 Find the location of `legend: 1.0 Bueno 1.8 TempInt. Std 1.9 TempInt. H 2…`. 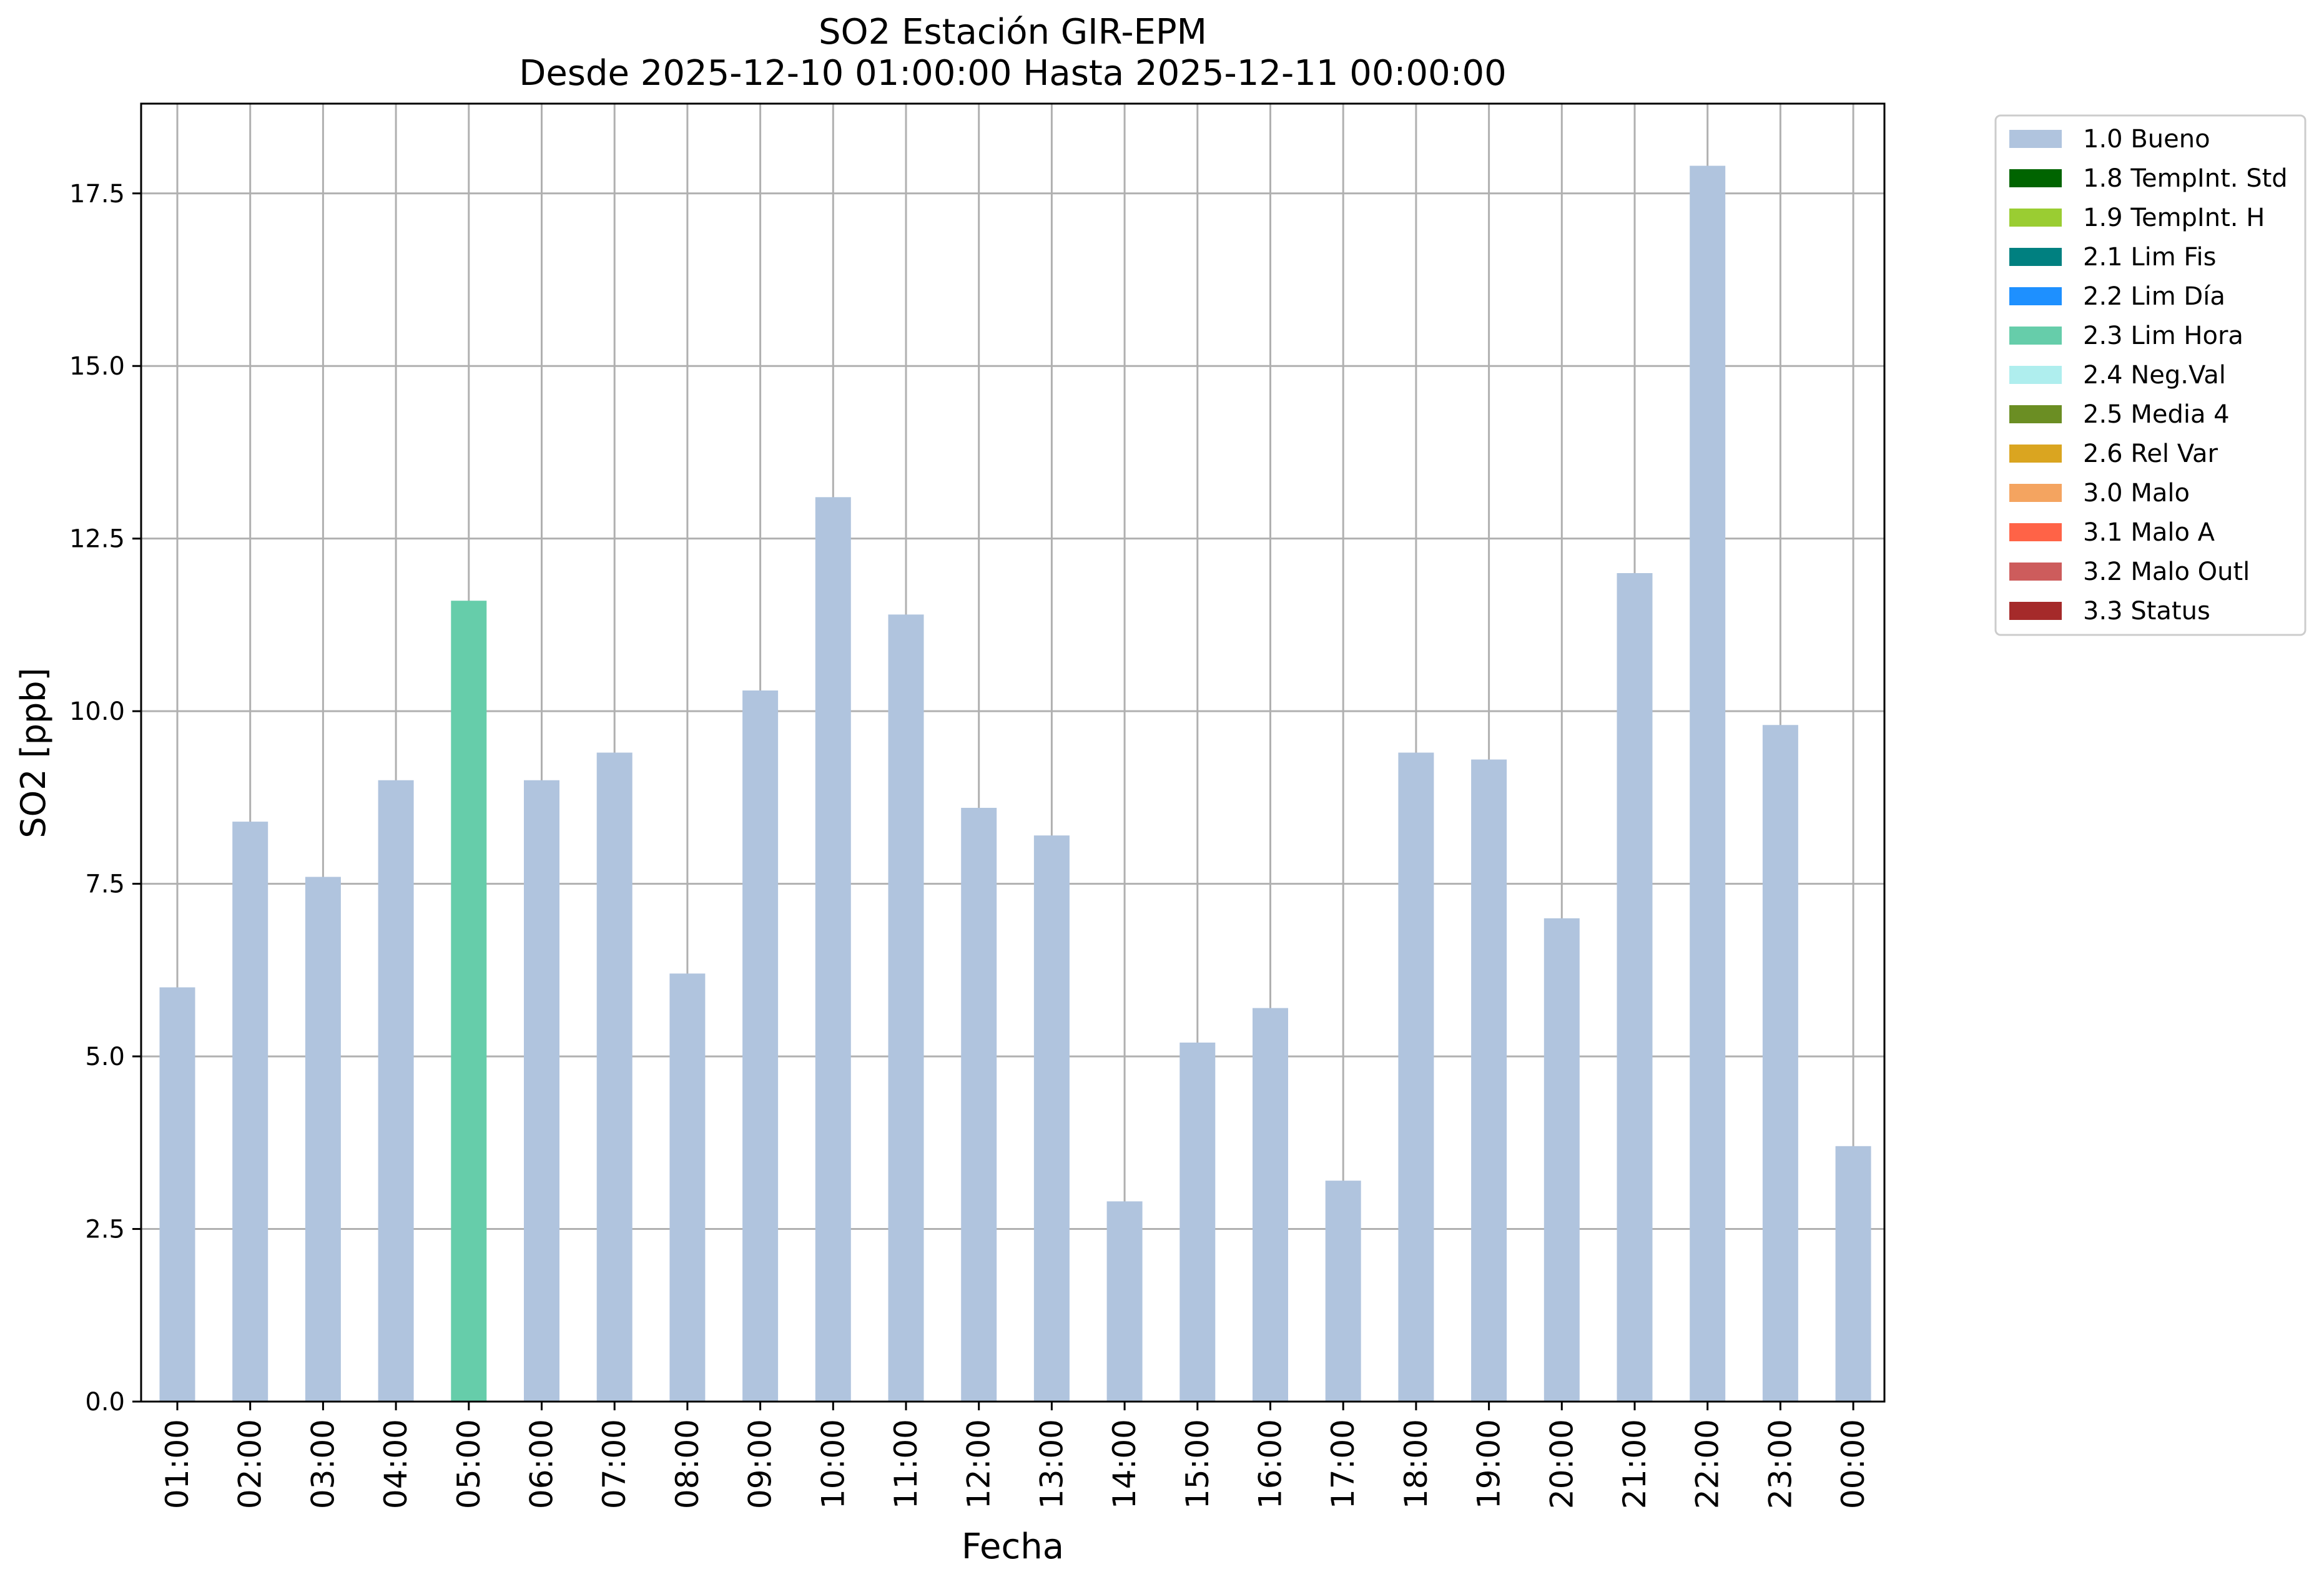

legend: 1.0 Bueno 1.8 TempInt. Std 1.9 TempInt. H 2… is located at coordinates (2150, 375).